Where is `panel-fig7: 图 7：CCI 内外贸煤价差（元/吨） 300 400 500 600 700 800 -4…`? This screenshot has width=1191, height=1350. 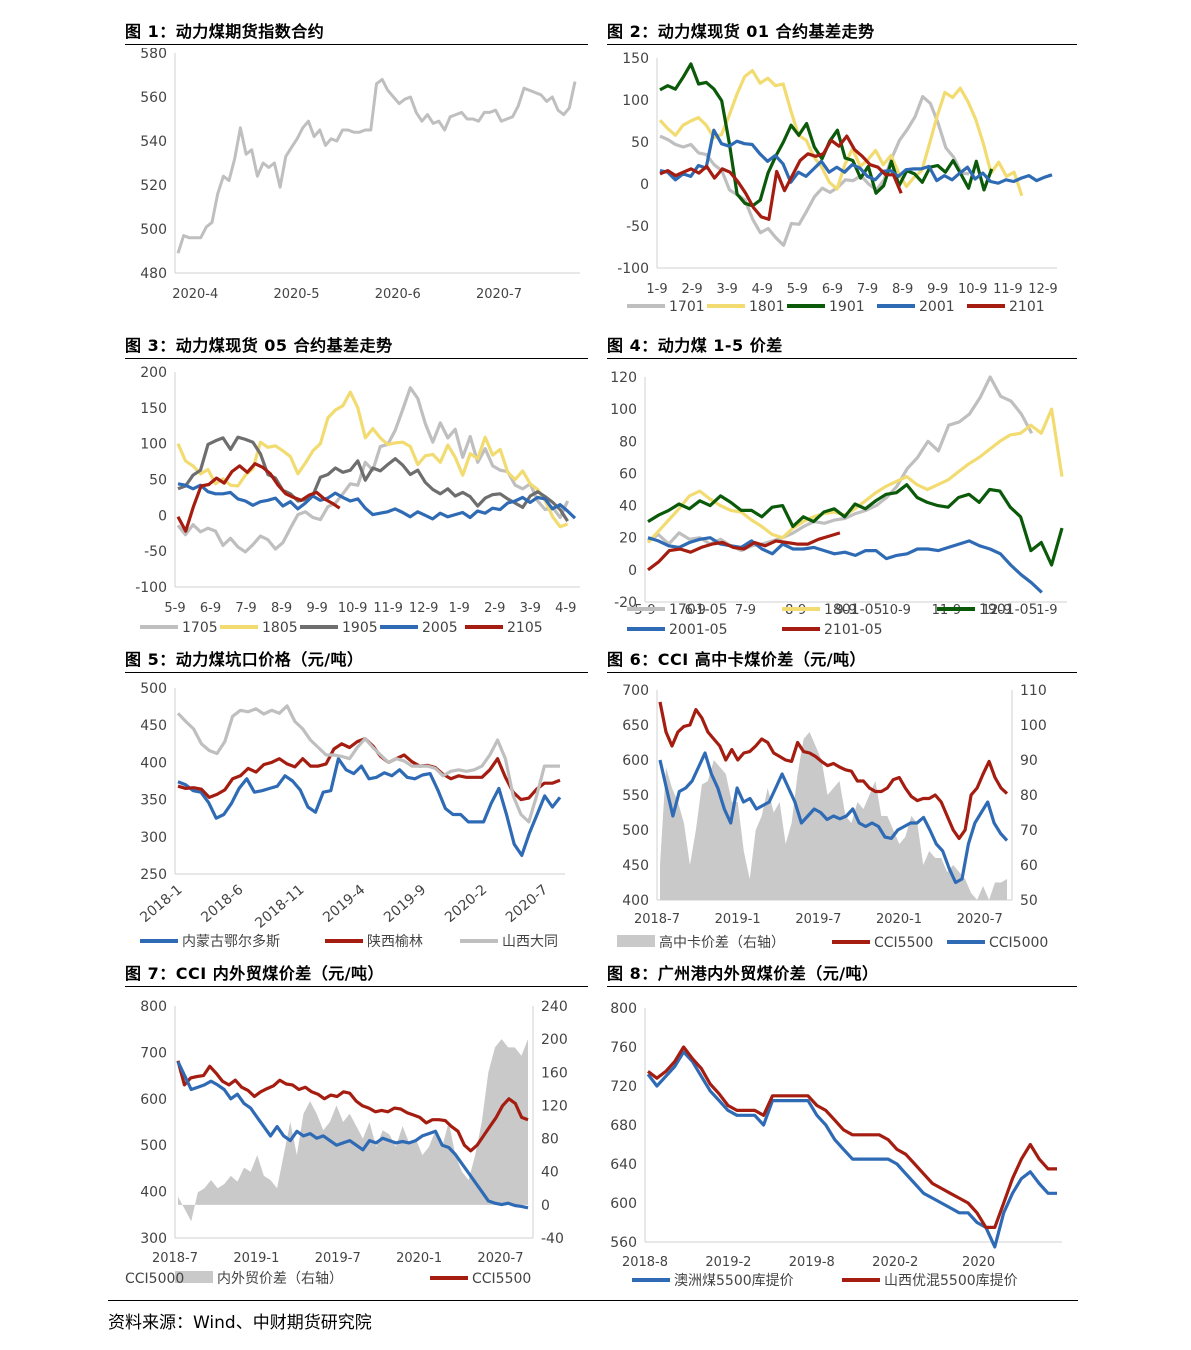 panel-fig7: 图 7：CCI 内外贸煤价差（元/吨） 300 400 500 600 700 800 -4… is located at coordinates (356, 1125).